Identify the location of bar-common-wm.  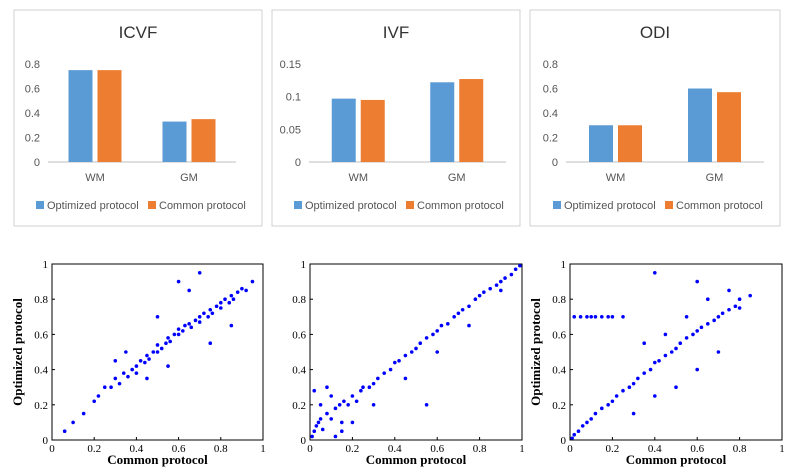
(630, 143).